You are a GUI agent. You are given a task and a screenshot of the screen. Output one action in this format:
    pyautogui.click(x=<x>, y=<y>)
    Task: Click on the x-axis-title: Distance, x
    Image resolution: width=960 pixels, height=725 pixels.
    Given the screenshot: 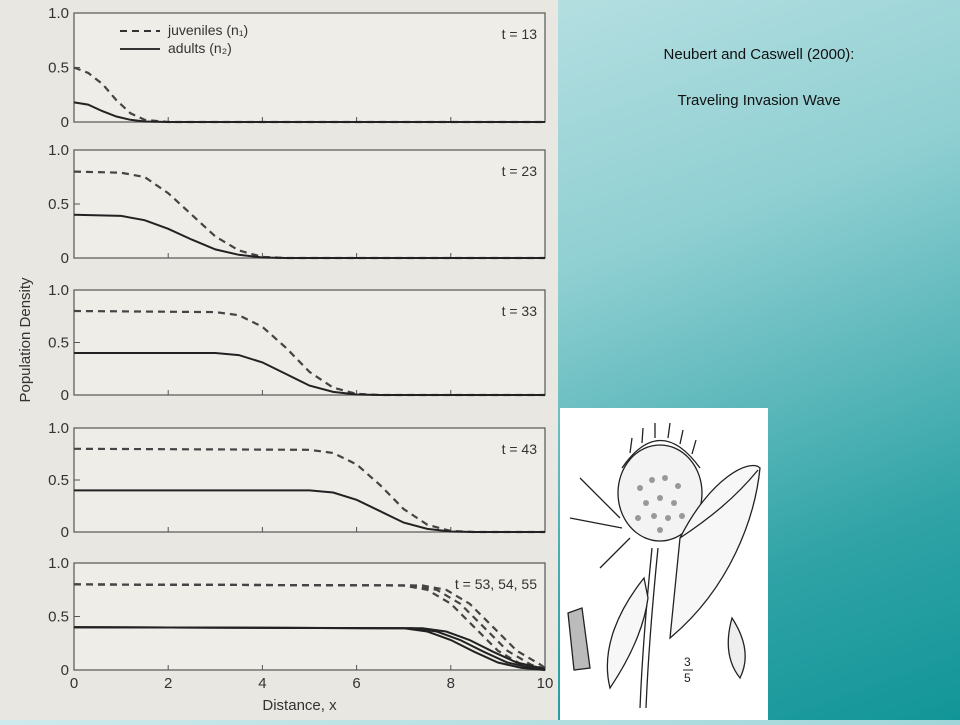 What is the action you would take?
    pyautogui.click(x=299, y=705)
    